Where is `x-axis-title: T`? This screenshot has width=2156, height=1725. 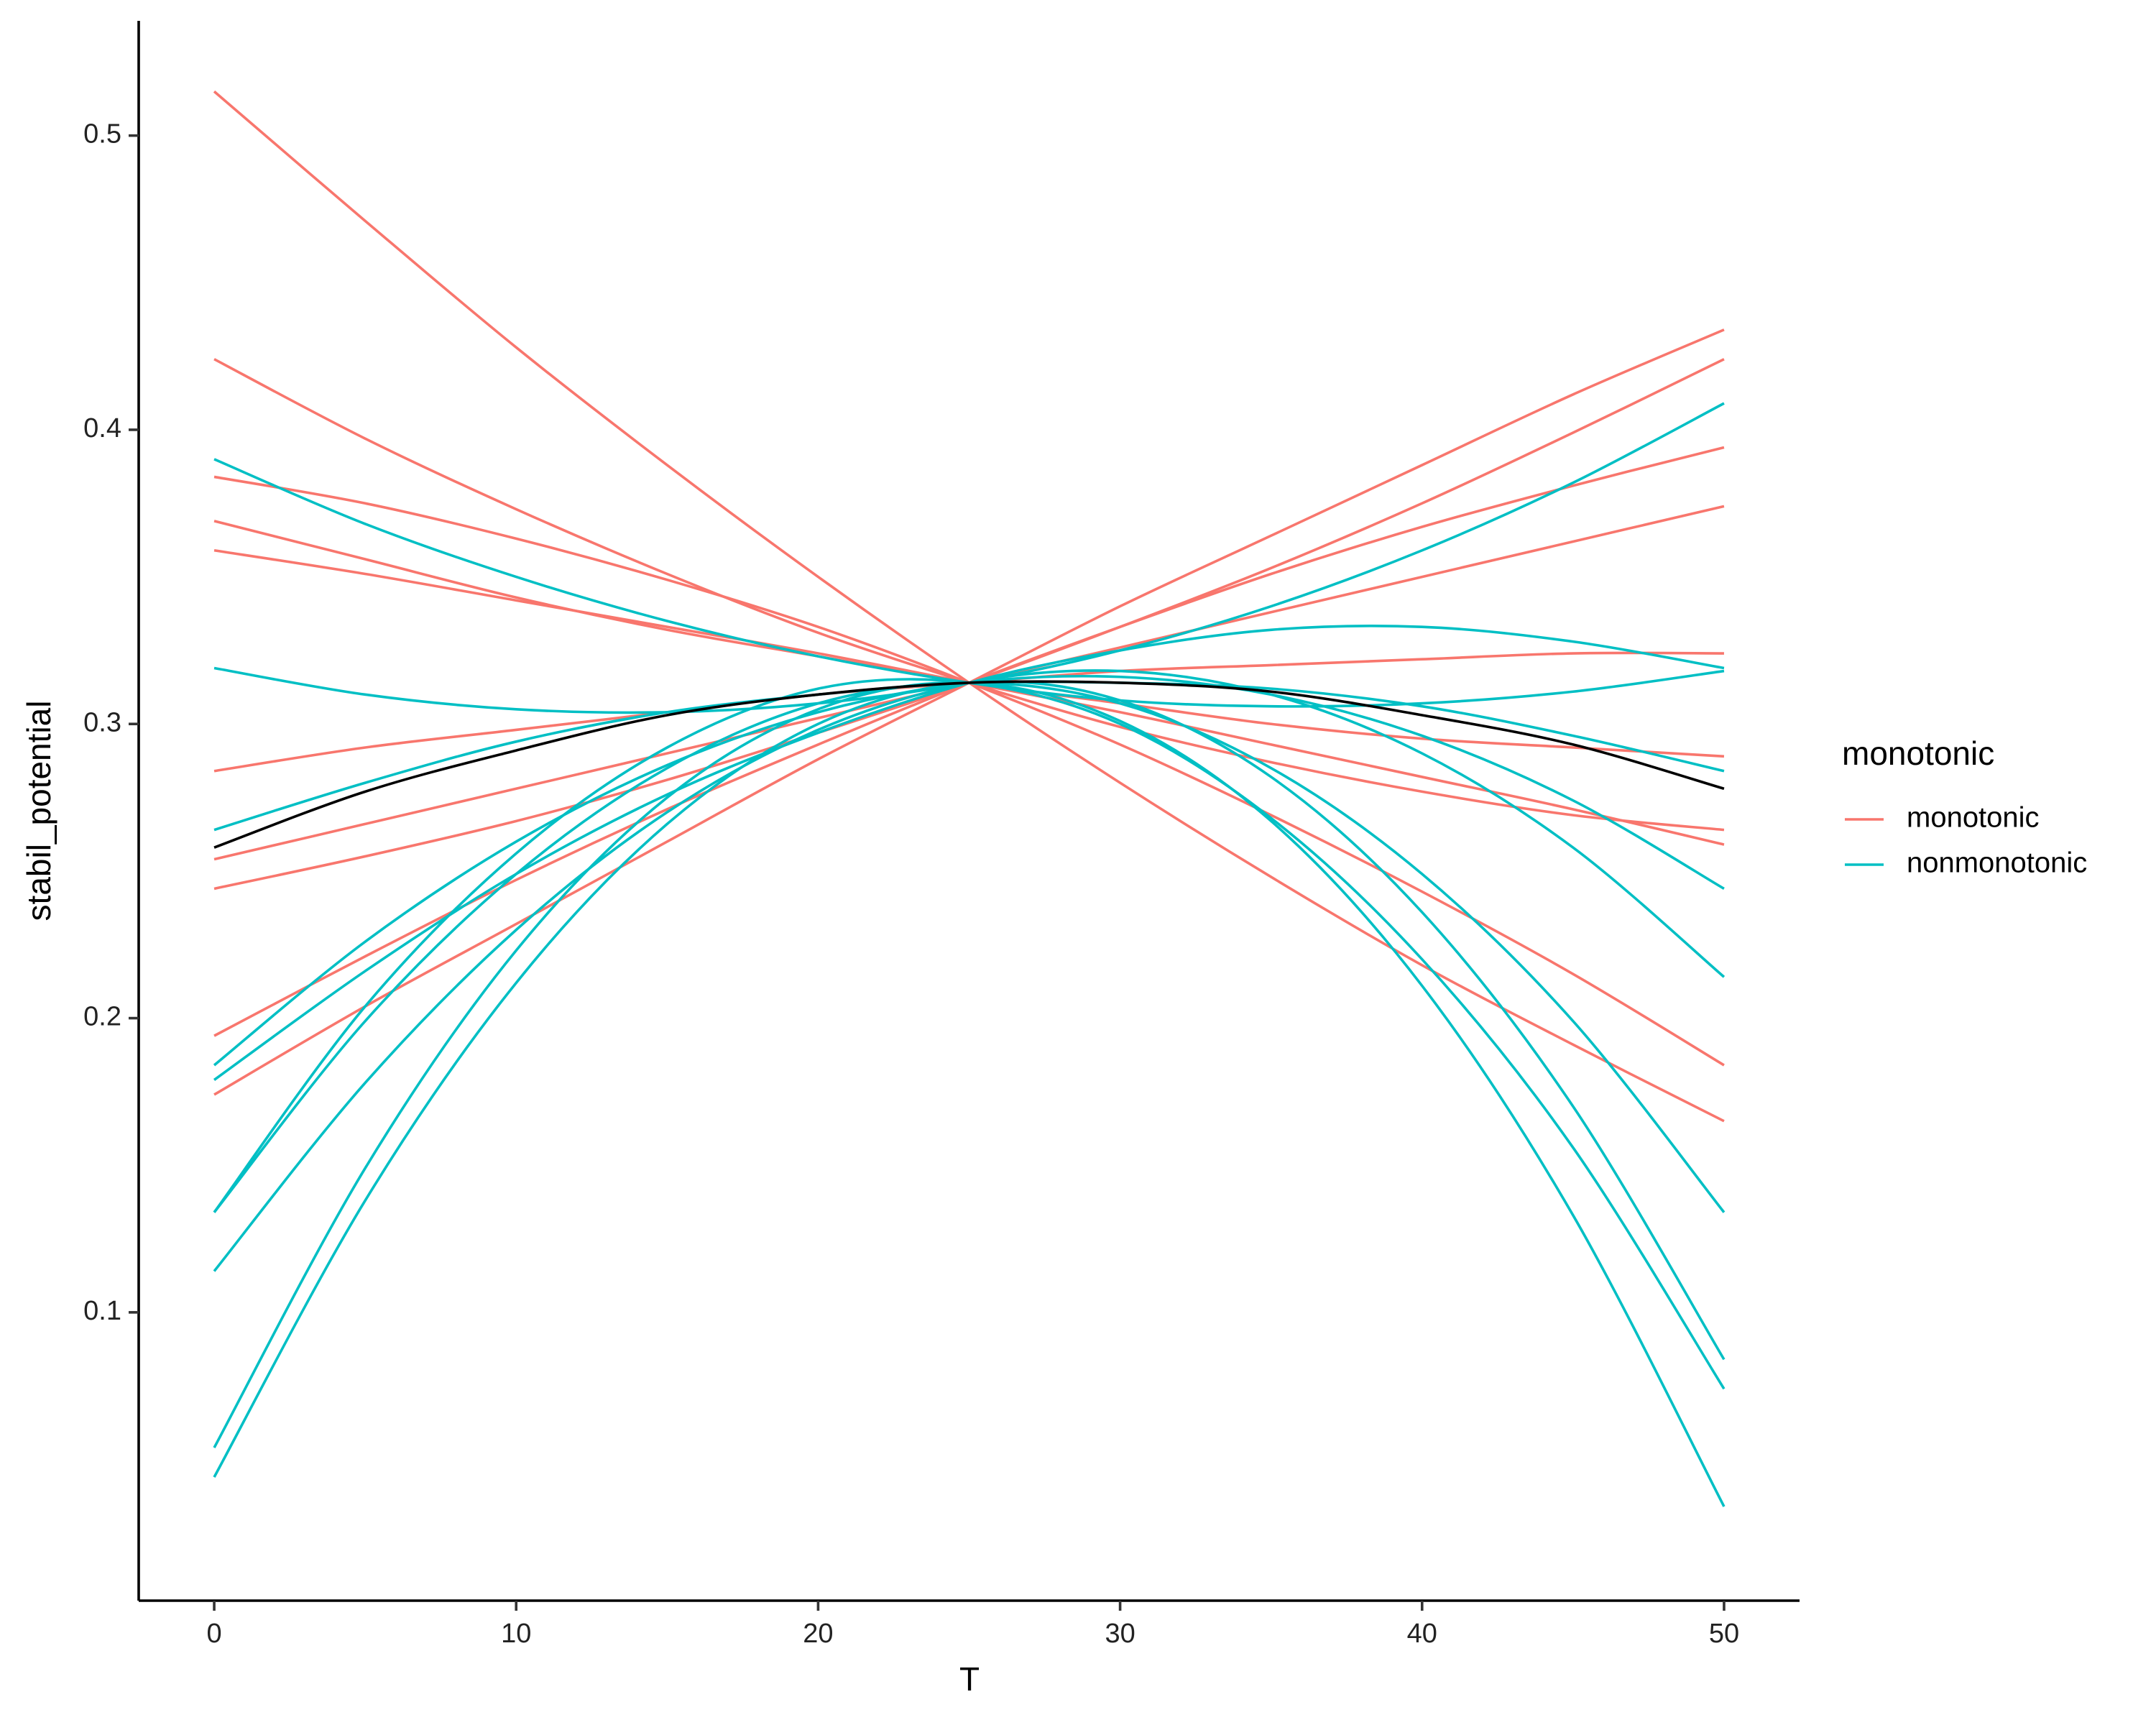
x-axis-title: T is located at coordinates (970, 1679).